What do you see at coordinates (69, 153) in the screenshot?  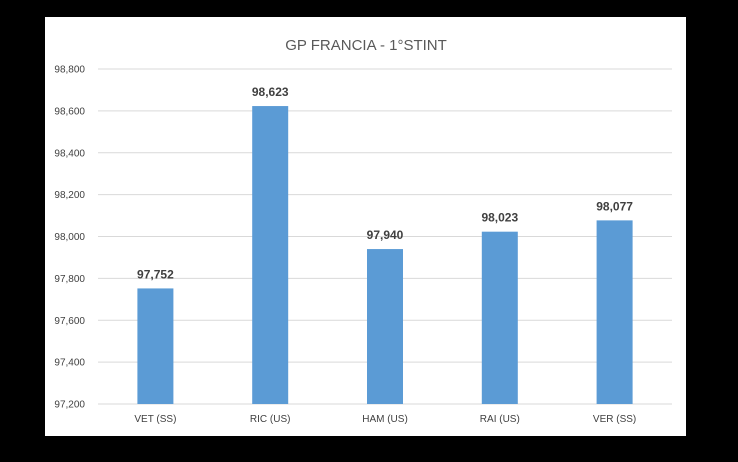 I see `y-tick-label: 98,400` at bounding box center [69, 153].